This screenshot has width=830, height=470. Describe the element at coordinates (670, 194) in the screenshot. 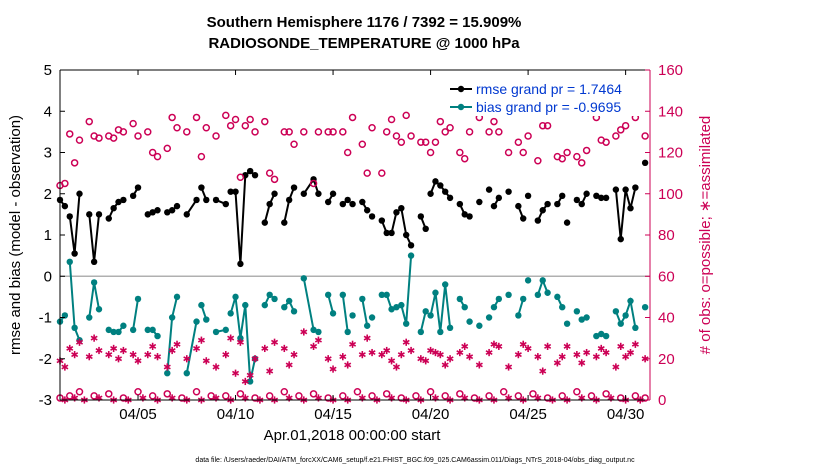

I see `y2-tick-label: 100` at that location.